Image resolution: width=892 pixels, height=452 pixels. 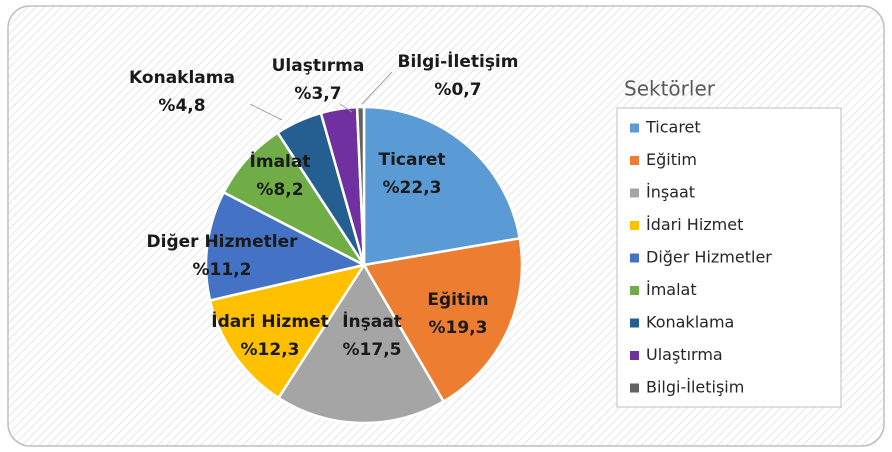 What do you see at coordinates (279, 190) in the screenshot?
I see `slice-label-value: %8,2` at bounding box center [279, 190].